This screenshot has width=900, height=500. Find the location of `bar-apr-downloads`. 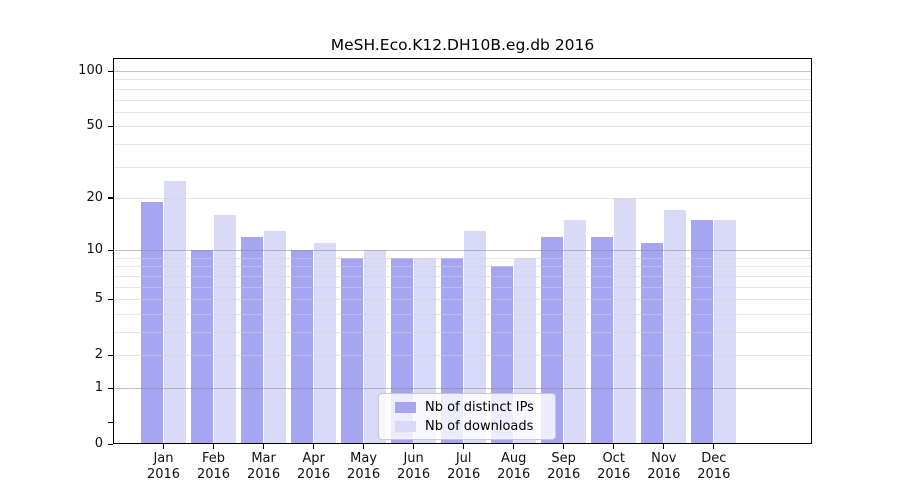

bar-apr-downloads is located at coordinates (325, 343).